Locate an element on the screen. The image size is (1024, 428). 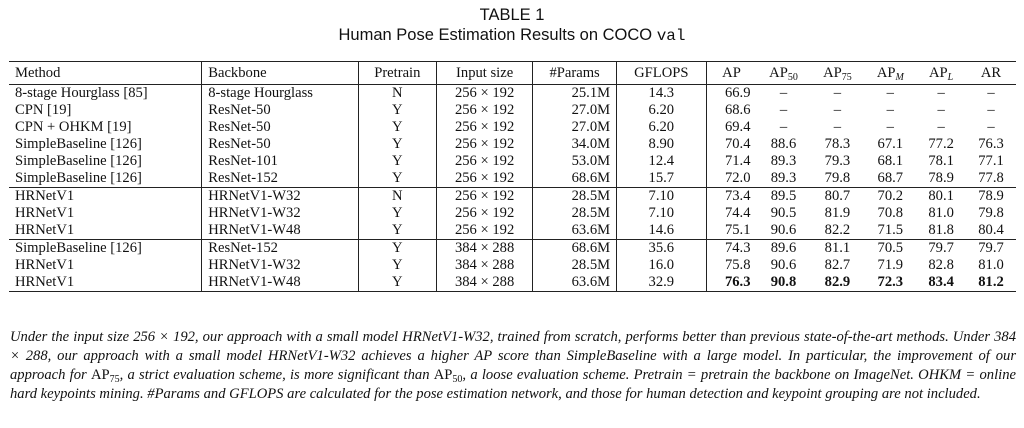
header-text: #Params is located at coordinates (574, 73).